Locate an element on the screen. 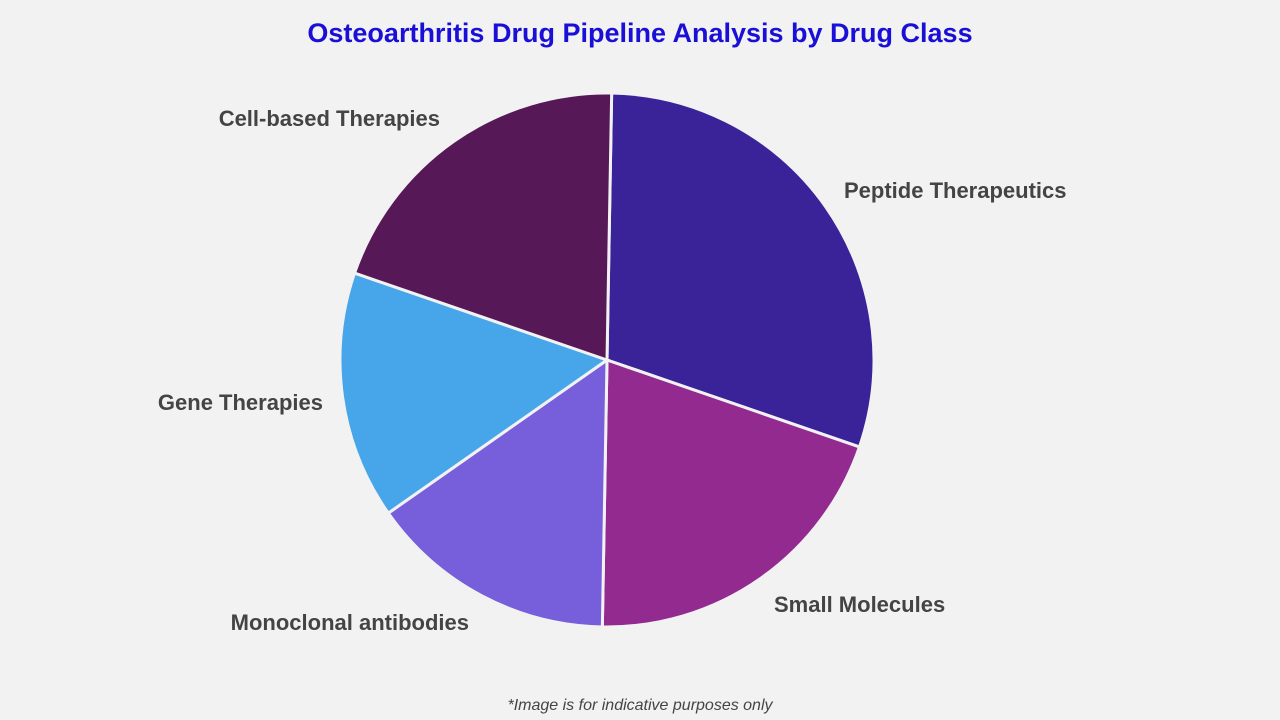 Image resolution: width=1280 pixels, height=720 pixels. slice-label: Cell-based Therapies is located at coordinates (329, 118).